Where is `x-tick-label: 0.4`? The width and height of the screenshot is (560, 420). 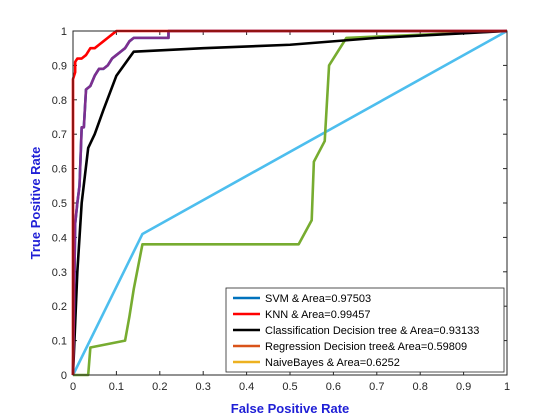 x-tick-label: 0.4 is located at coordinates (246, 387).